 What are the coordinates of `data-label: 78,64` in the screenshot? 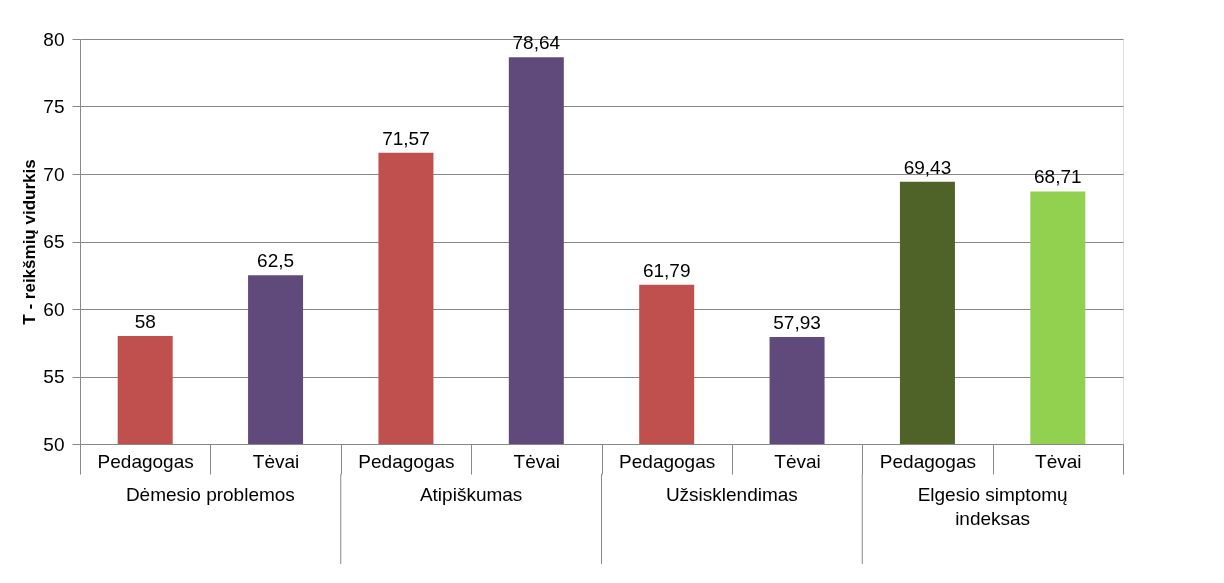 It's located at (536, 43).